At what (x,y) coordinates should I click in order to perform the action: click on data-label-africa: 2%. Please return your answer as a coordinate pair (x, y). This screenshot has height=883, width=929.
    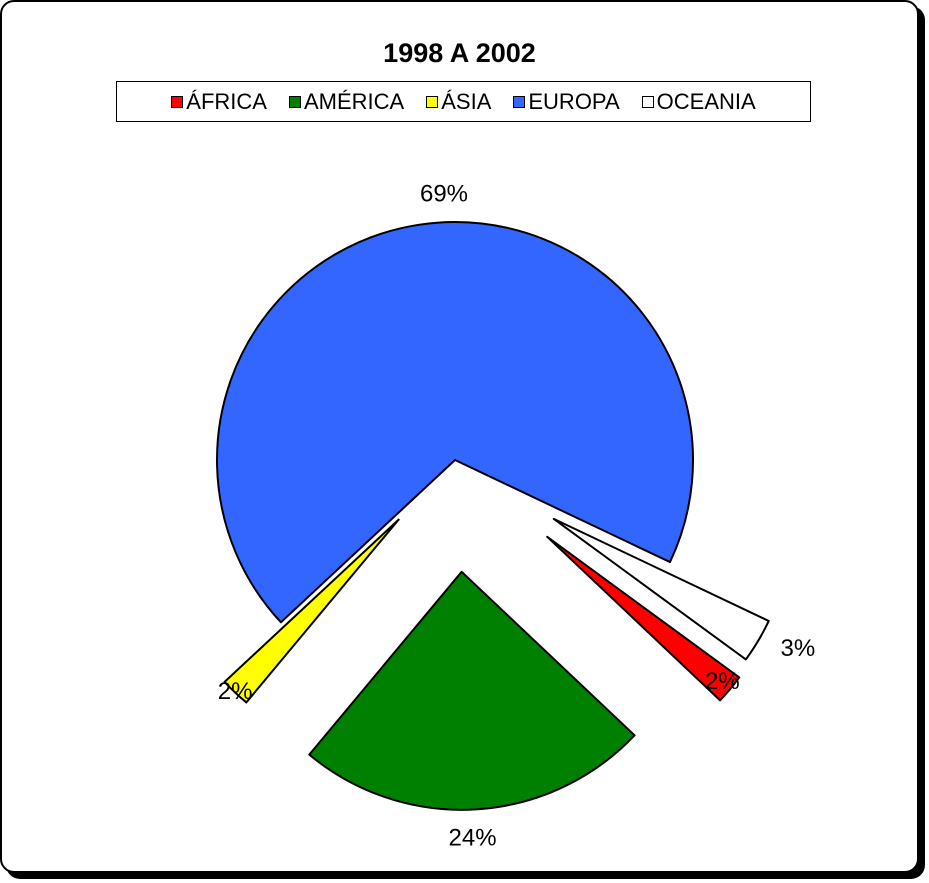
    Looking at the image, I should click on (722, 681).